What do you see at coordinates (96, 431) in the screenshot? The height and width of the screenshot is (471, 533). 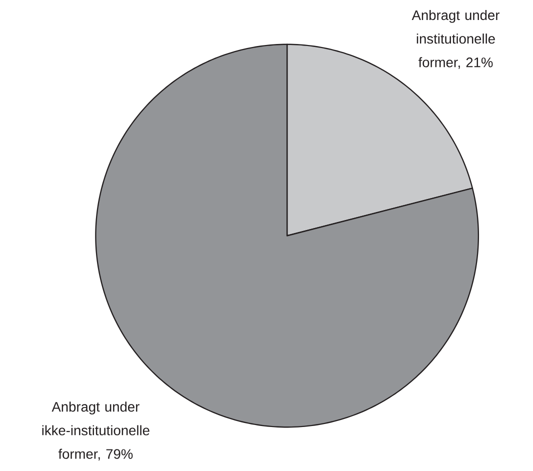 I see `slice-label: Anbragt under ikke-institutionelle former, 79%` at bounding box center [96, 431].